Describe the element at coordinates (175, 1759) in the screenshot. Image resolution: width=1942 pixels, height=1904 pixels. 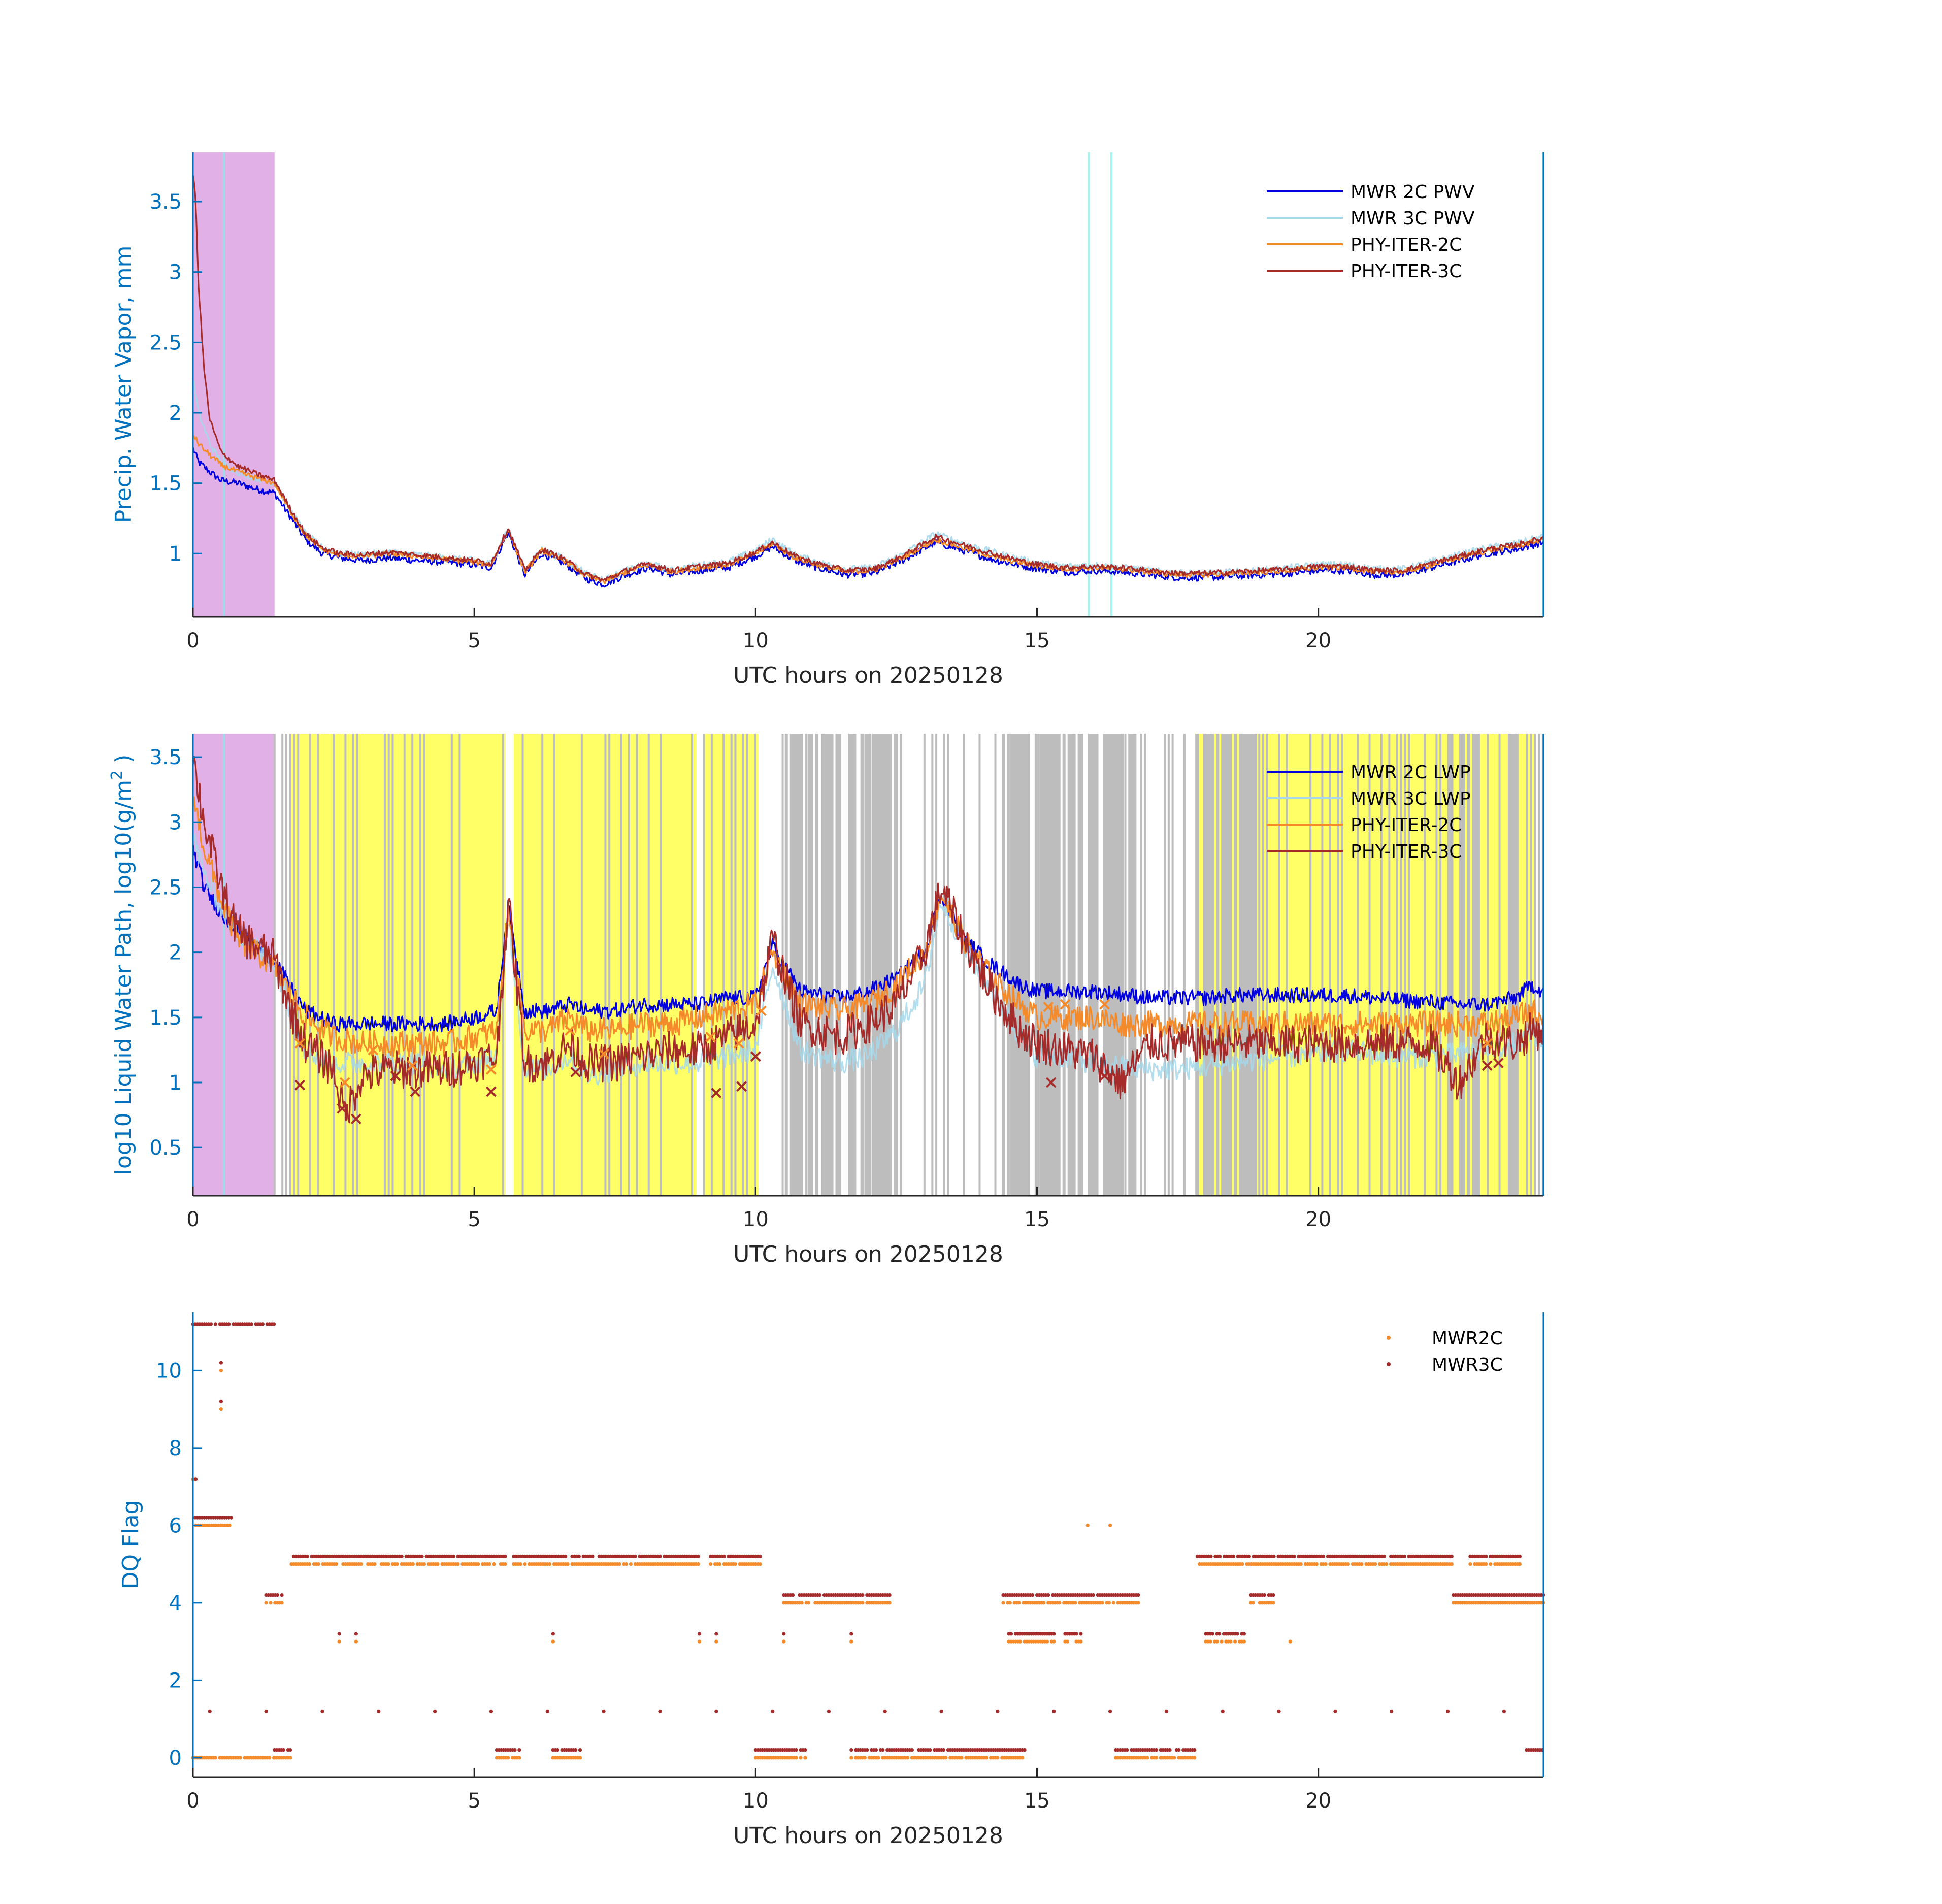
I see `dq-y-tick-label: 0` at that location.